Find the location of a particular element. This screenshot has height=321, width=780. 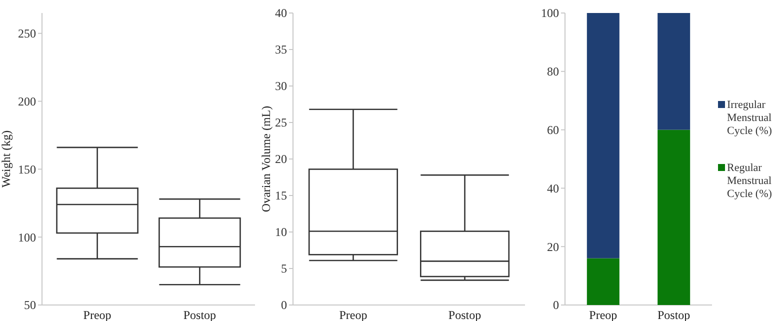

legend-label: Regular Menstrual Cycle (%) is located at coordinates (749, 181).